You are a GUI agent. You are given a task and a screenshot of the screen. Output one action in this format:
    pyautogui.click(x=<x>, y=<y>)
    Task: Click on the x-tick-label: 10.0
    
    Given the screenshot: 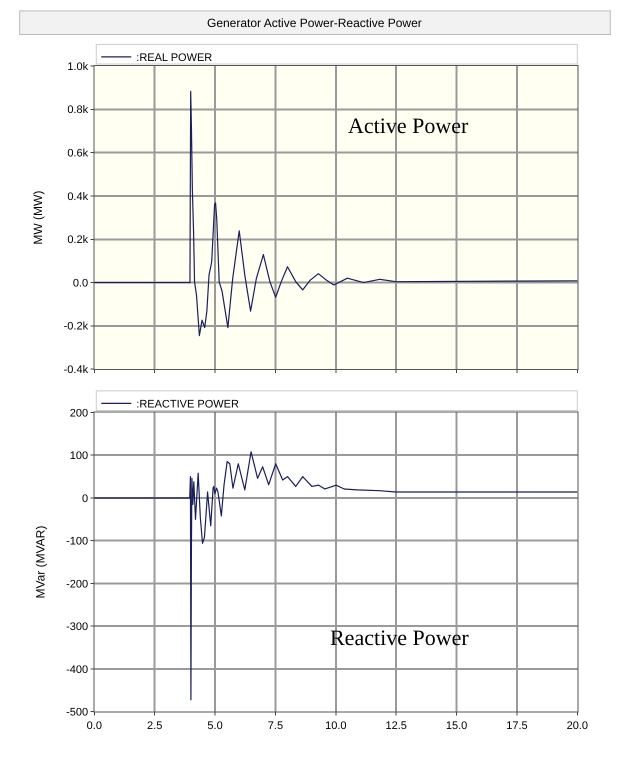 What is the action you would take?
    pyautogui.click(x=336, y=726)
    